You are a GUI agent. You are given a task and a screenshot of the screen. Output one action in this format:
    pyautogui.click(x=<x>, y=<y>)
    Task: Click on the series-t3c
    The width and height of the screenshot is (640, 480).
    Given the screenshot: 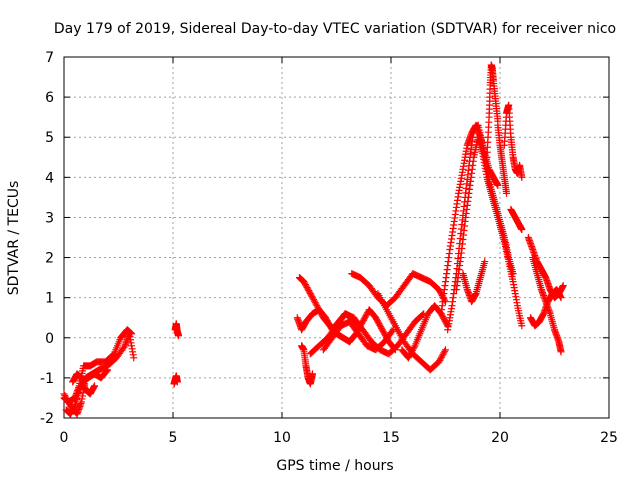 What is the action you would take?
    pyautogui.click(x=307, y=365)
    